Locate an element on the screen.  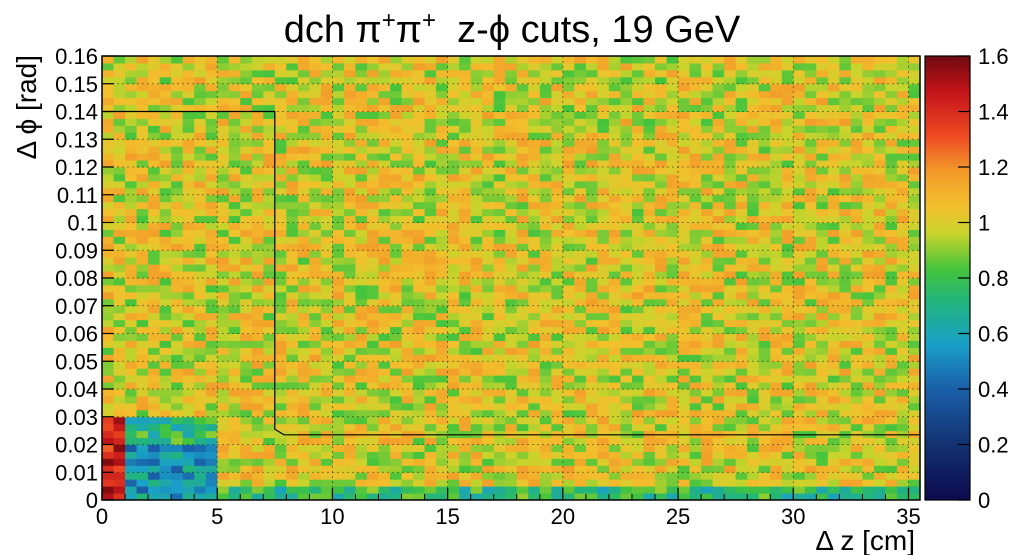
color-scale-label: 1.4 is located at coordinates (993, 112).